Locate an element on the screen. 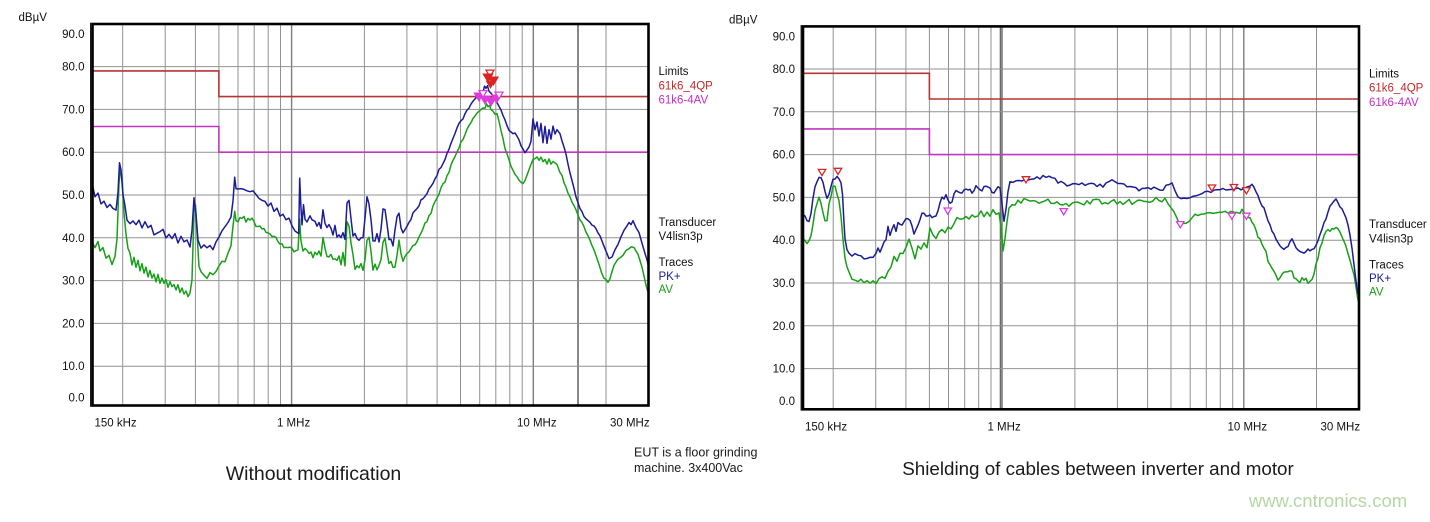  svg-text: Without modification is located at coordinates (314, 474).